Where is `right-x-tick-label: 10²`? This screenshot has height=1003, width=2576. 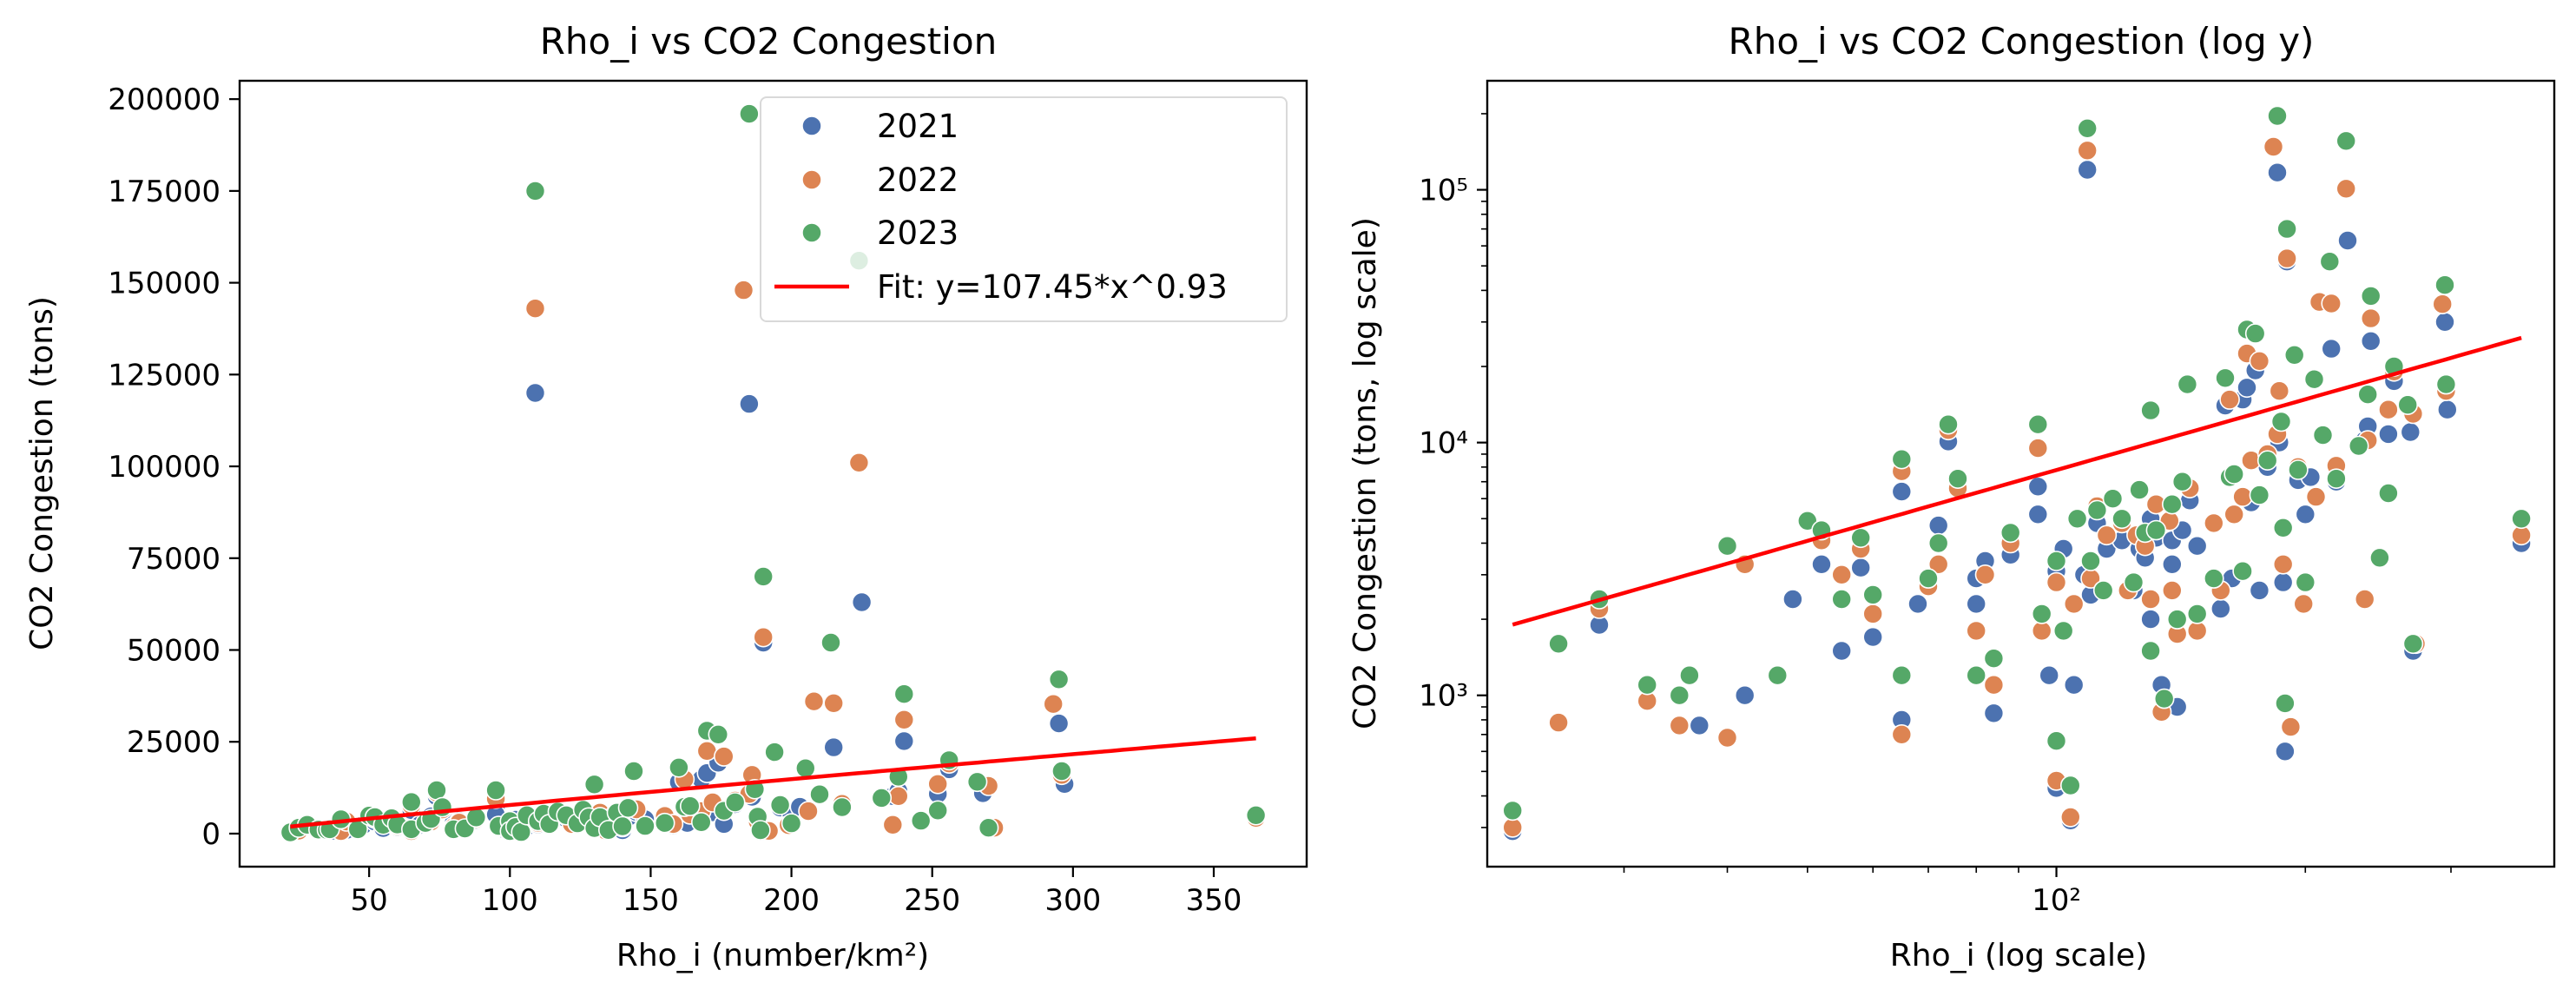
right-x-tick-label: 10² is located at coordinates (2056, 900).